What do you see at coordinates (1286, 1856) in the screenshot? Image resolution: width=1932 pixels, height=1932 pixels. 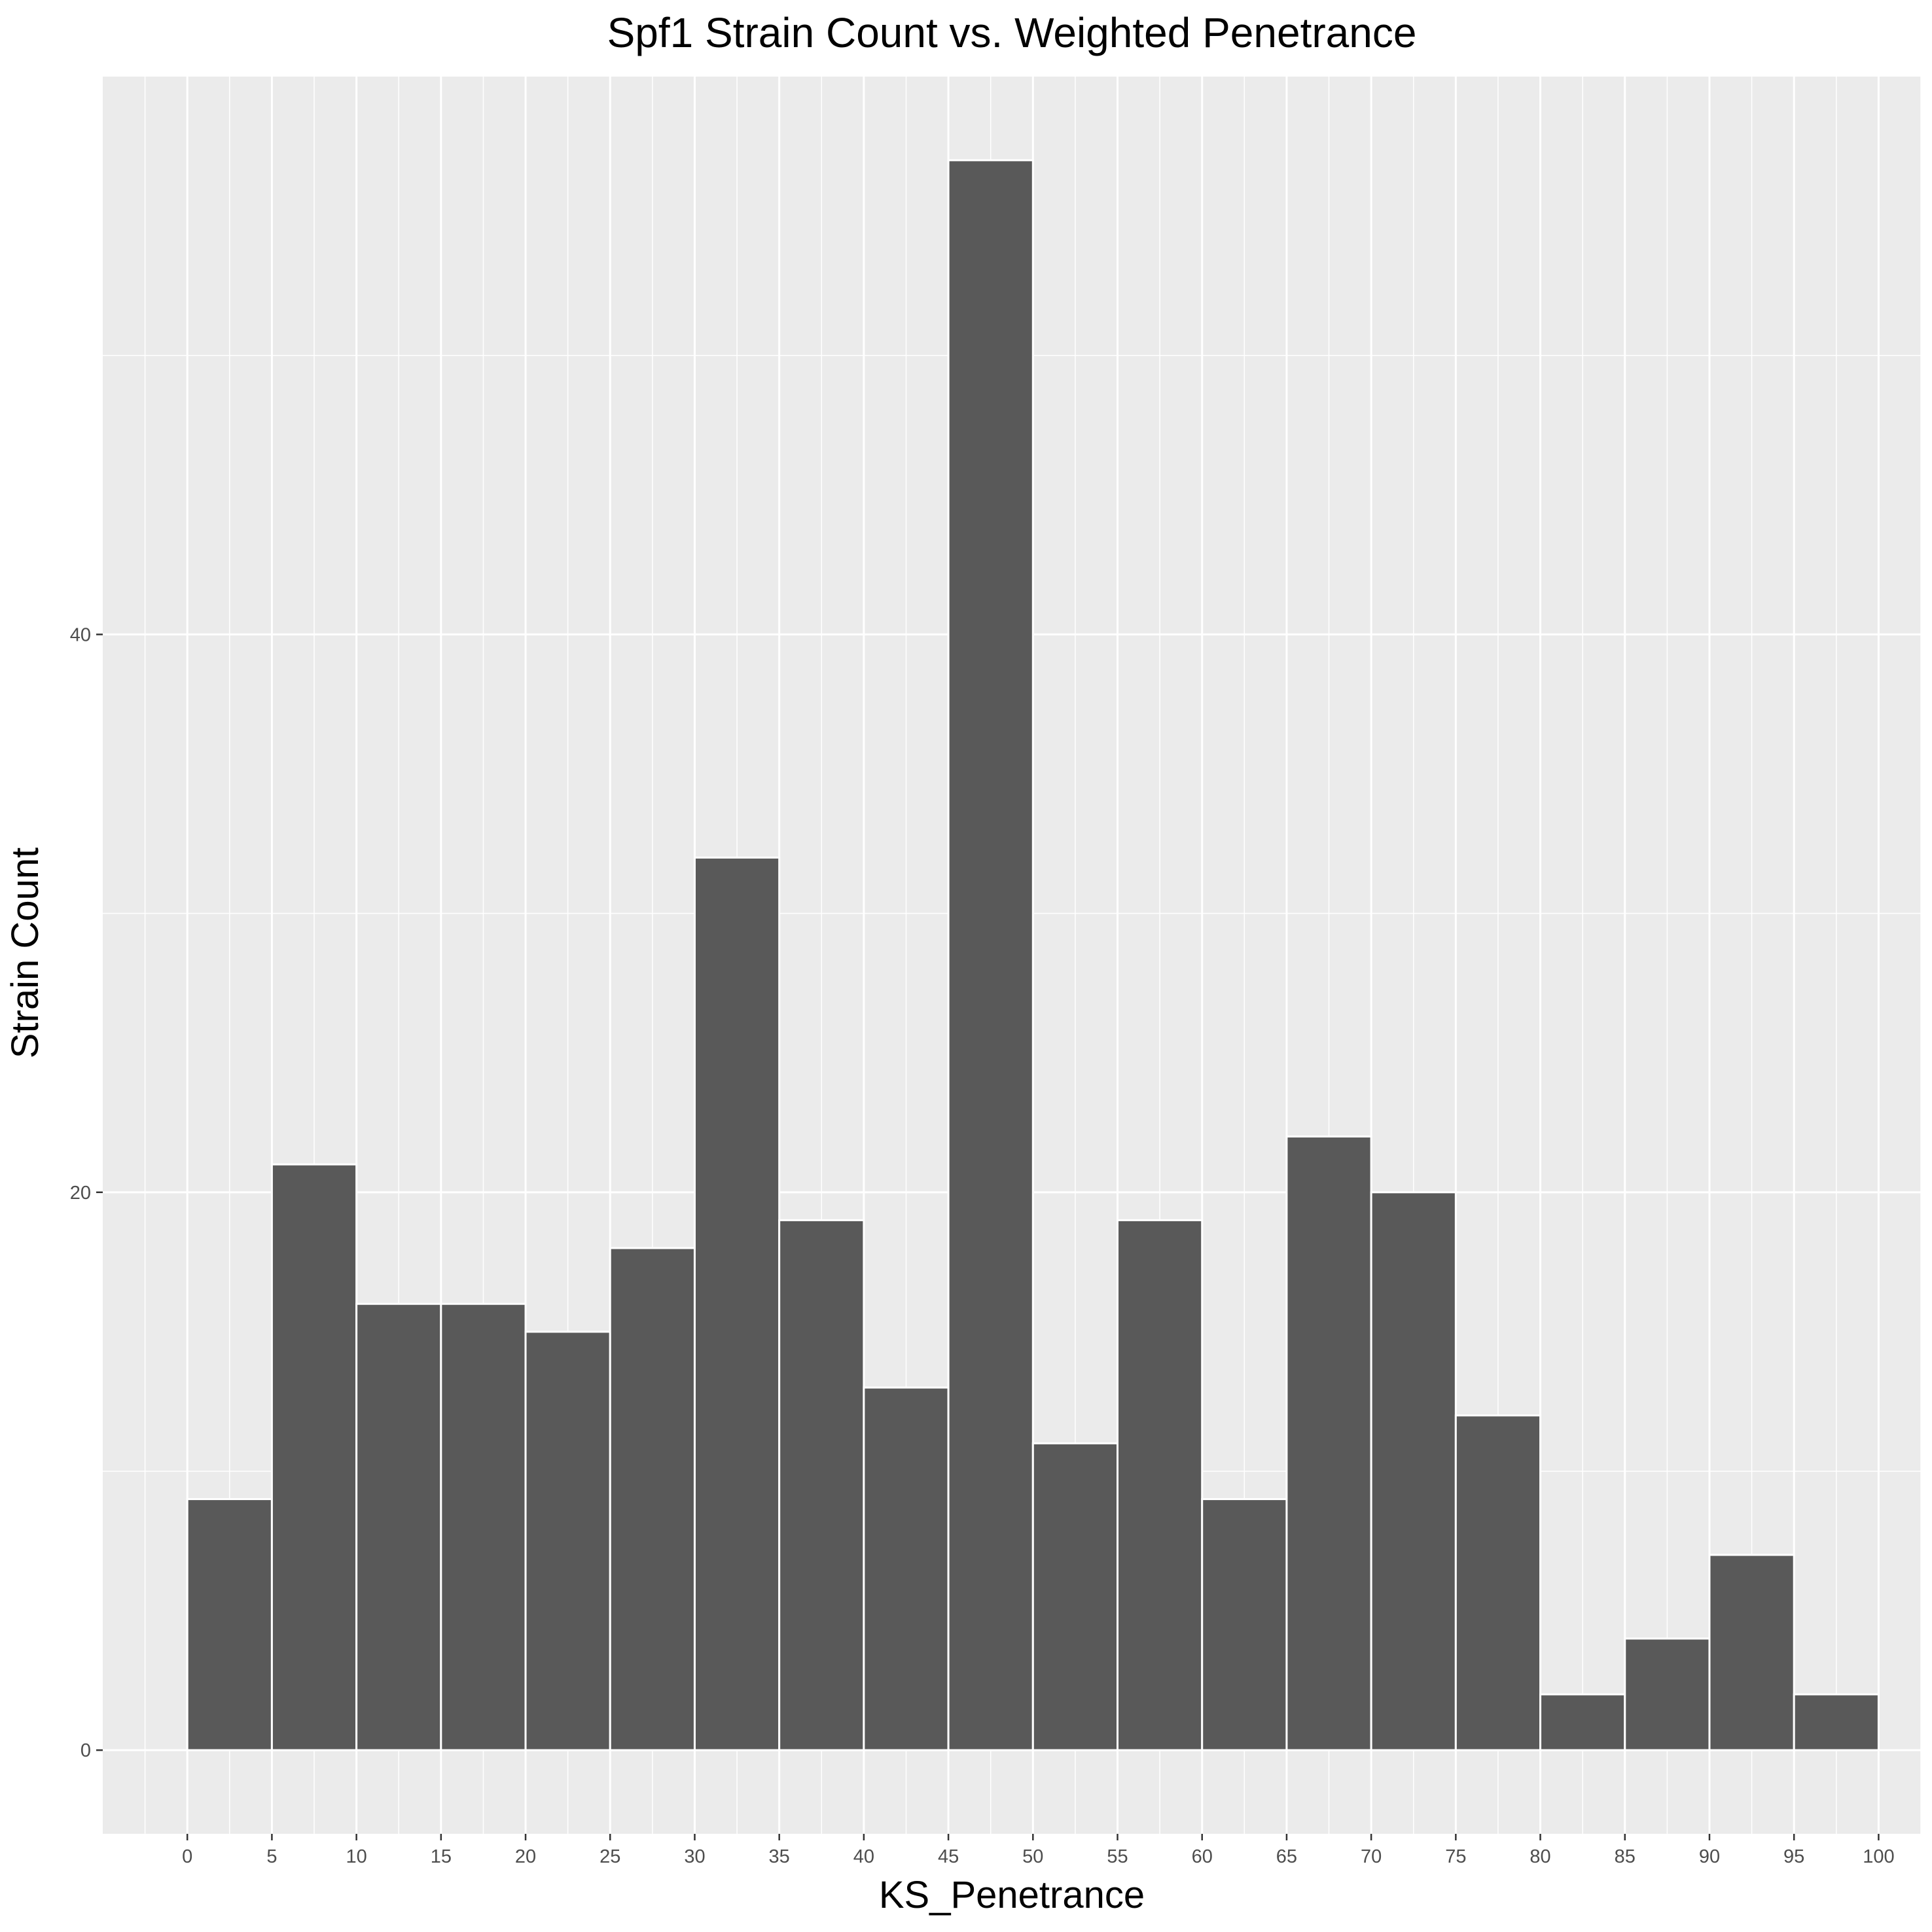 I see `x-tick-label: 65` at bounding box center [1286, 1856].